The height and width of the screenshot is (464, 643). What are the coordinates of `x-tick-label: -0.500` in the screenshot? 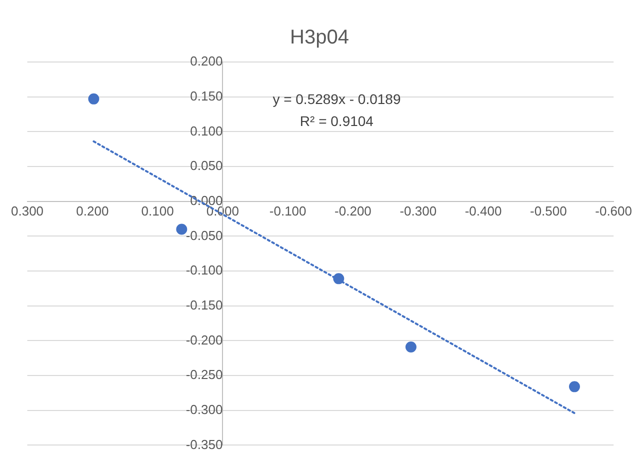 It's located at (548, 211).